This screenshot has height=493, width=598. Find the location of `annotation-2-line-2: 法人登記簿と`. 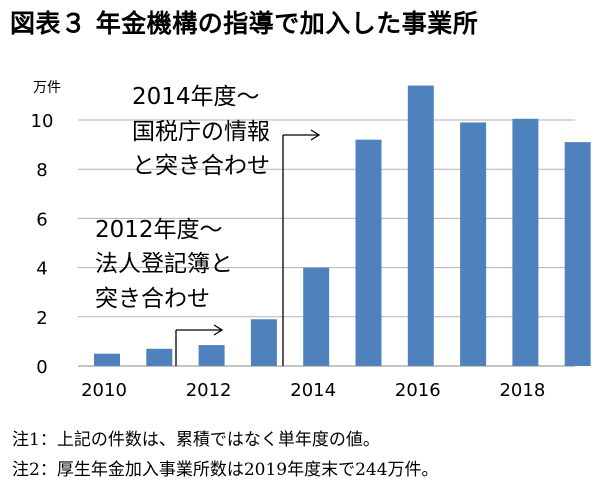

annotation-2-line-2: 法人登記簿と is located at coordinates (164, 264).